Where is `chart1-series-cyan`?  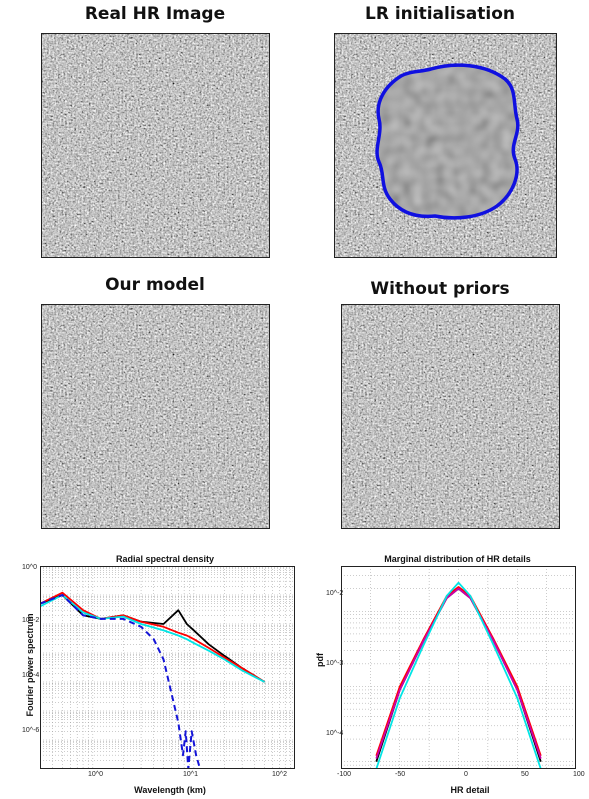 chart1-series-cyan is located at coordinates (153, 638).